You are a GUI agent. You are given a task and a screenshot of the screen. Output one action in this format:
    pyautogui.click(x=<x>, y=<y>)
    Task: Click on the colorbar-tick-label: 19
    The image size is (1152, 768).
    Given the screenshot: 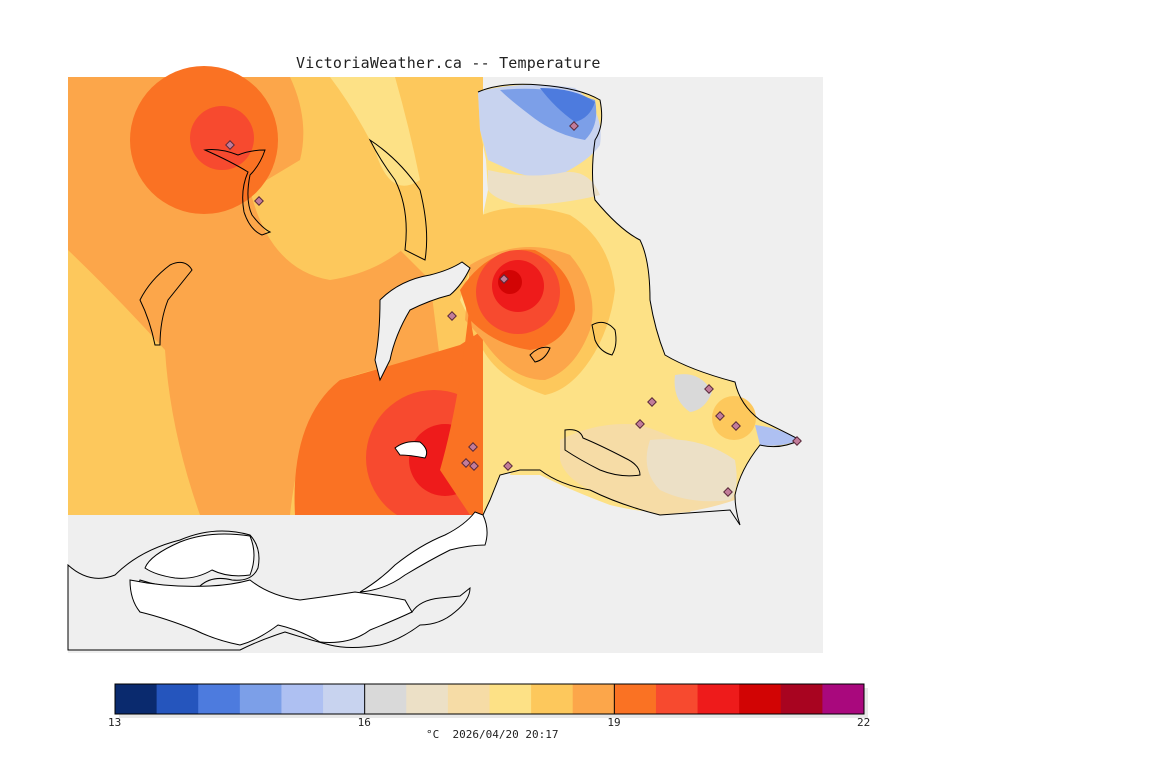 What is the action you would take?
    pyautogui.click(x=614, y=722)
    